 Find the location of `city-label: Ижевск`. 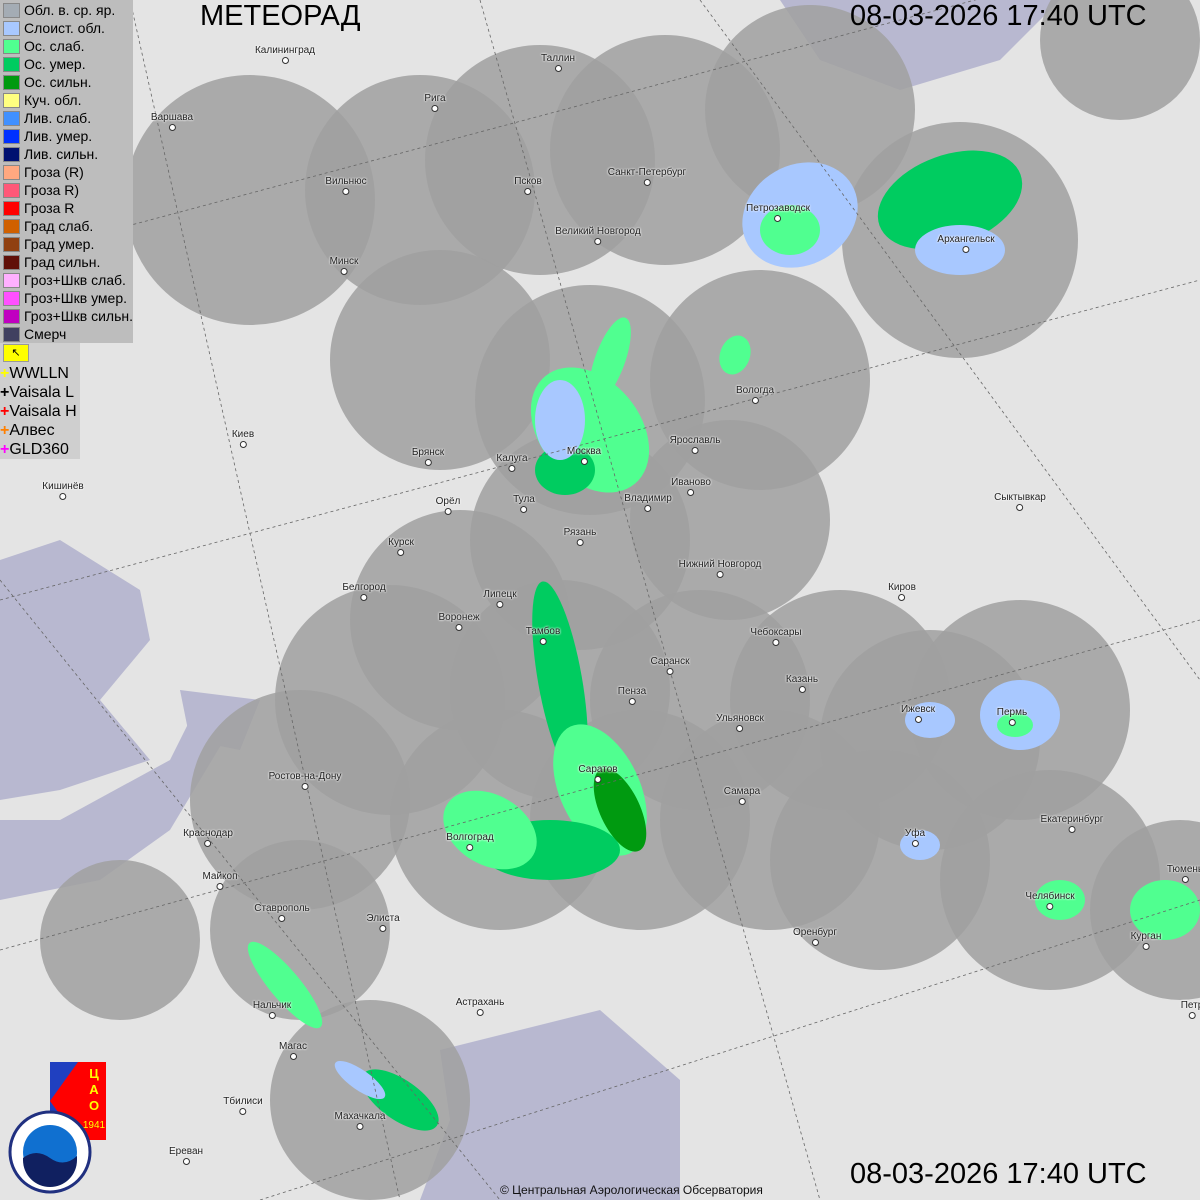

city-label: Ижевск is located at coordinates (918, 713).